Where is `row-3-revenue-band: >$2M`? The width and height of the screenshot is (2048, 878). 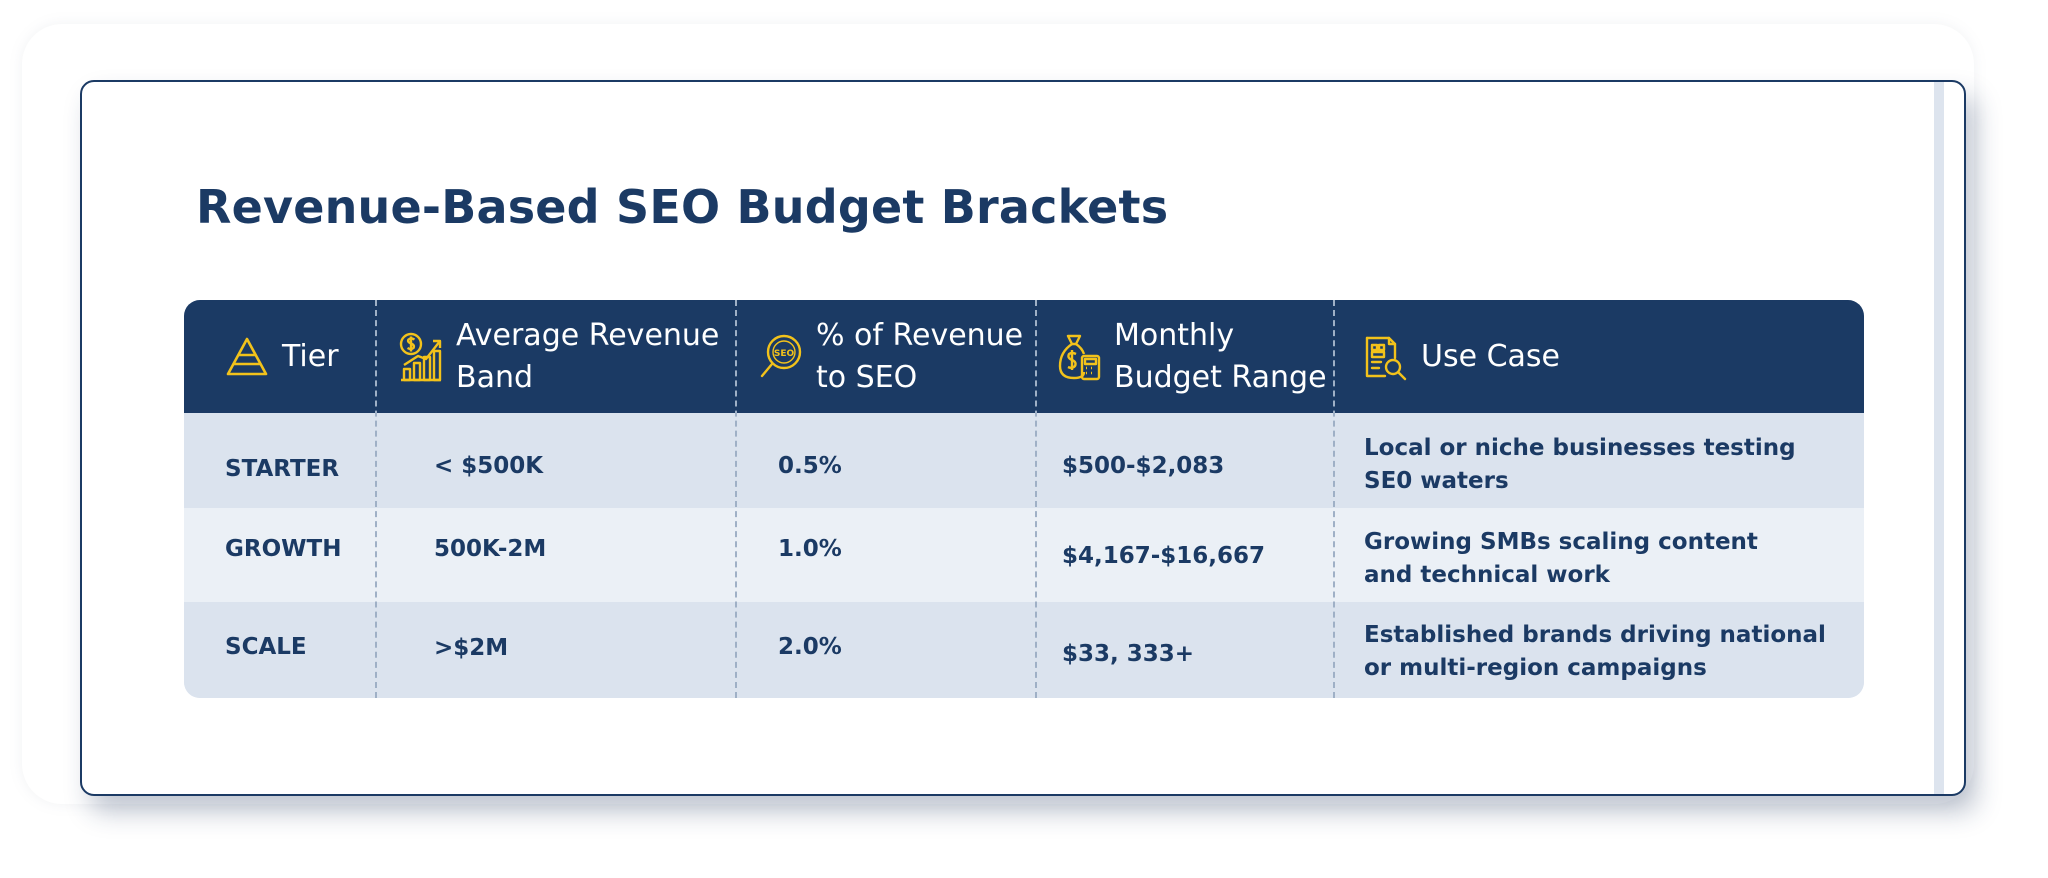 row-3-revenue-band: >$2M is located at coordinates (471, 648).